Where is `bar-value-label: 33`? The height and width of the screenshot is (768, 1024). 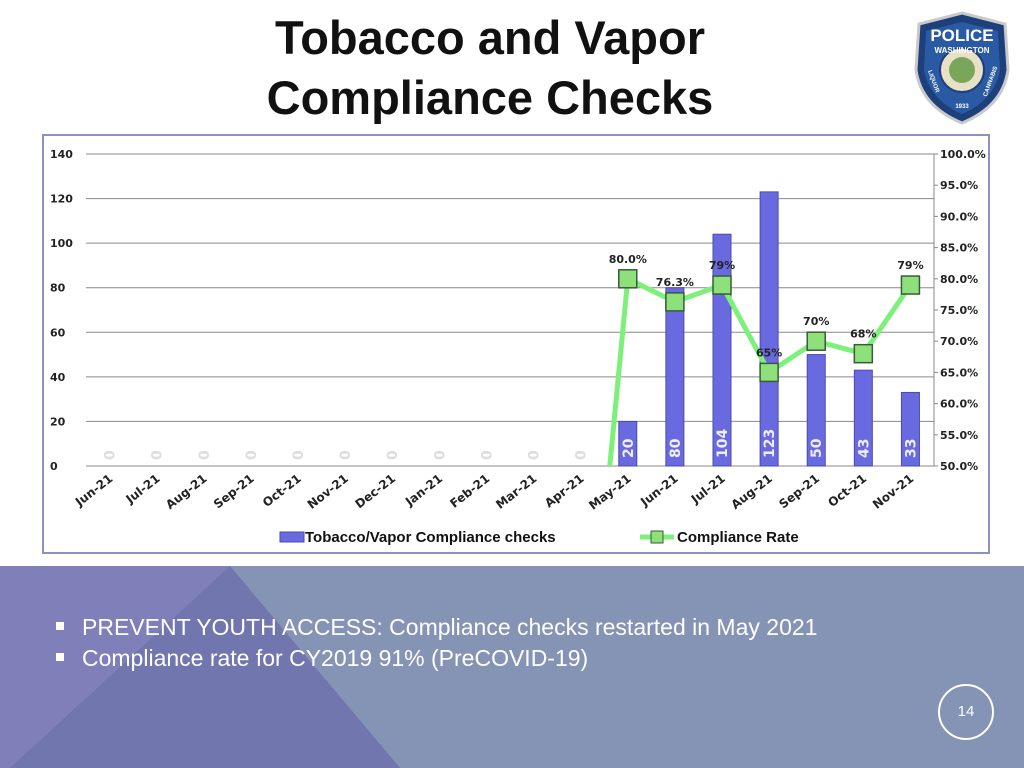
bar-value-label: 33 is located at coordinates (911, 448).